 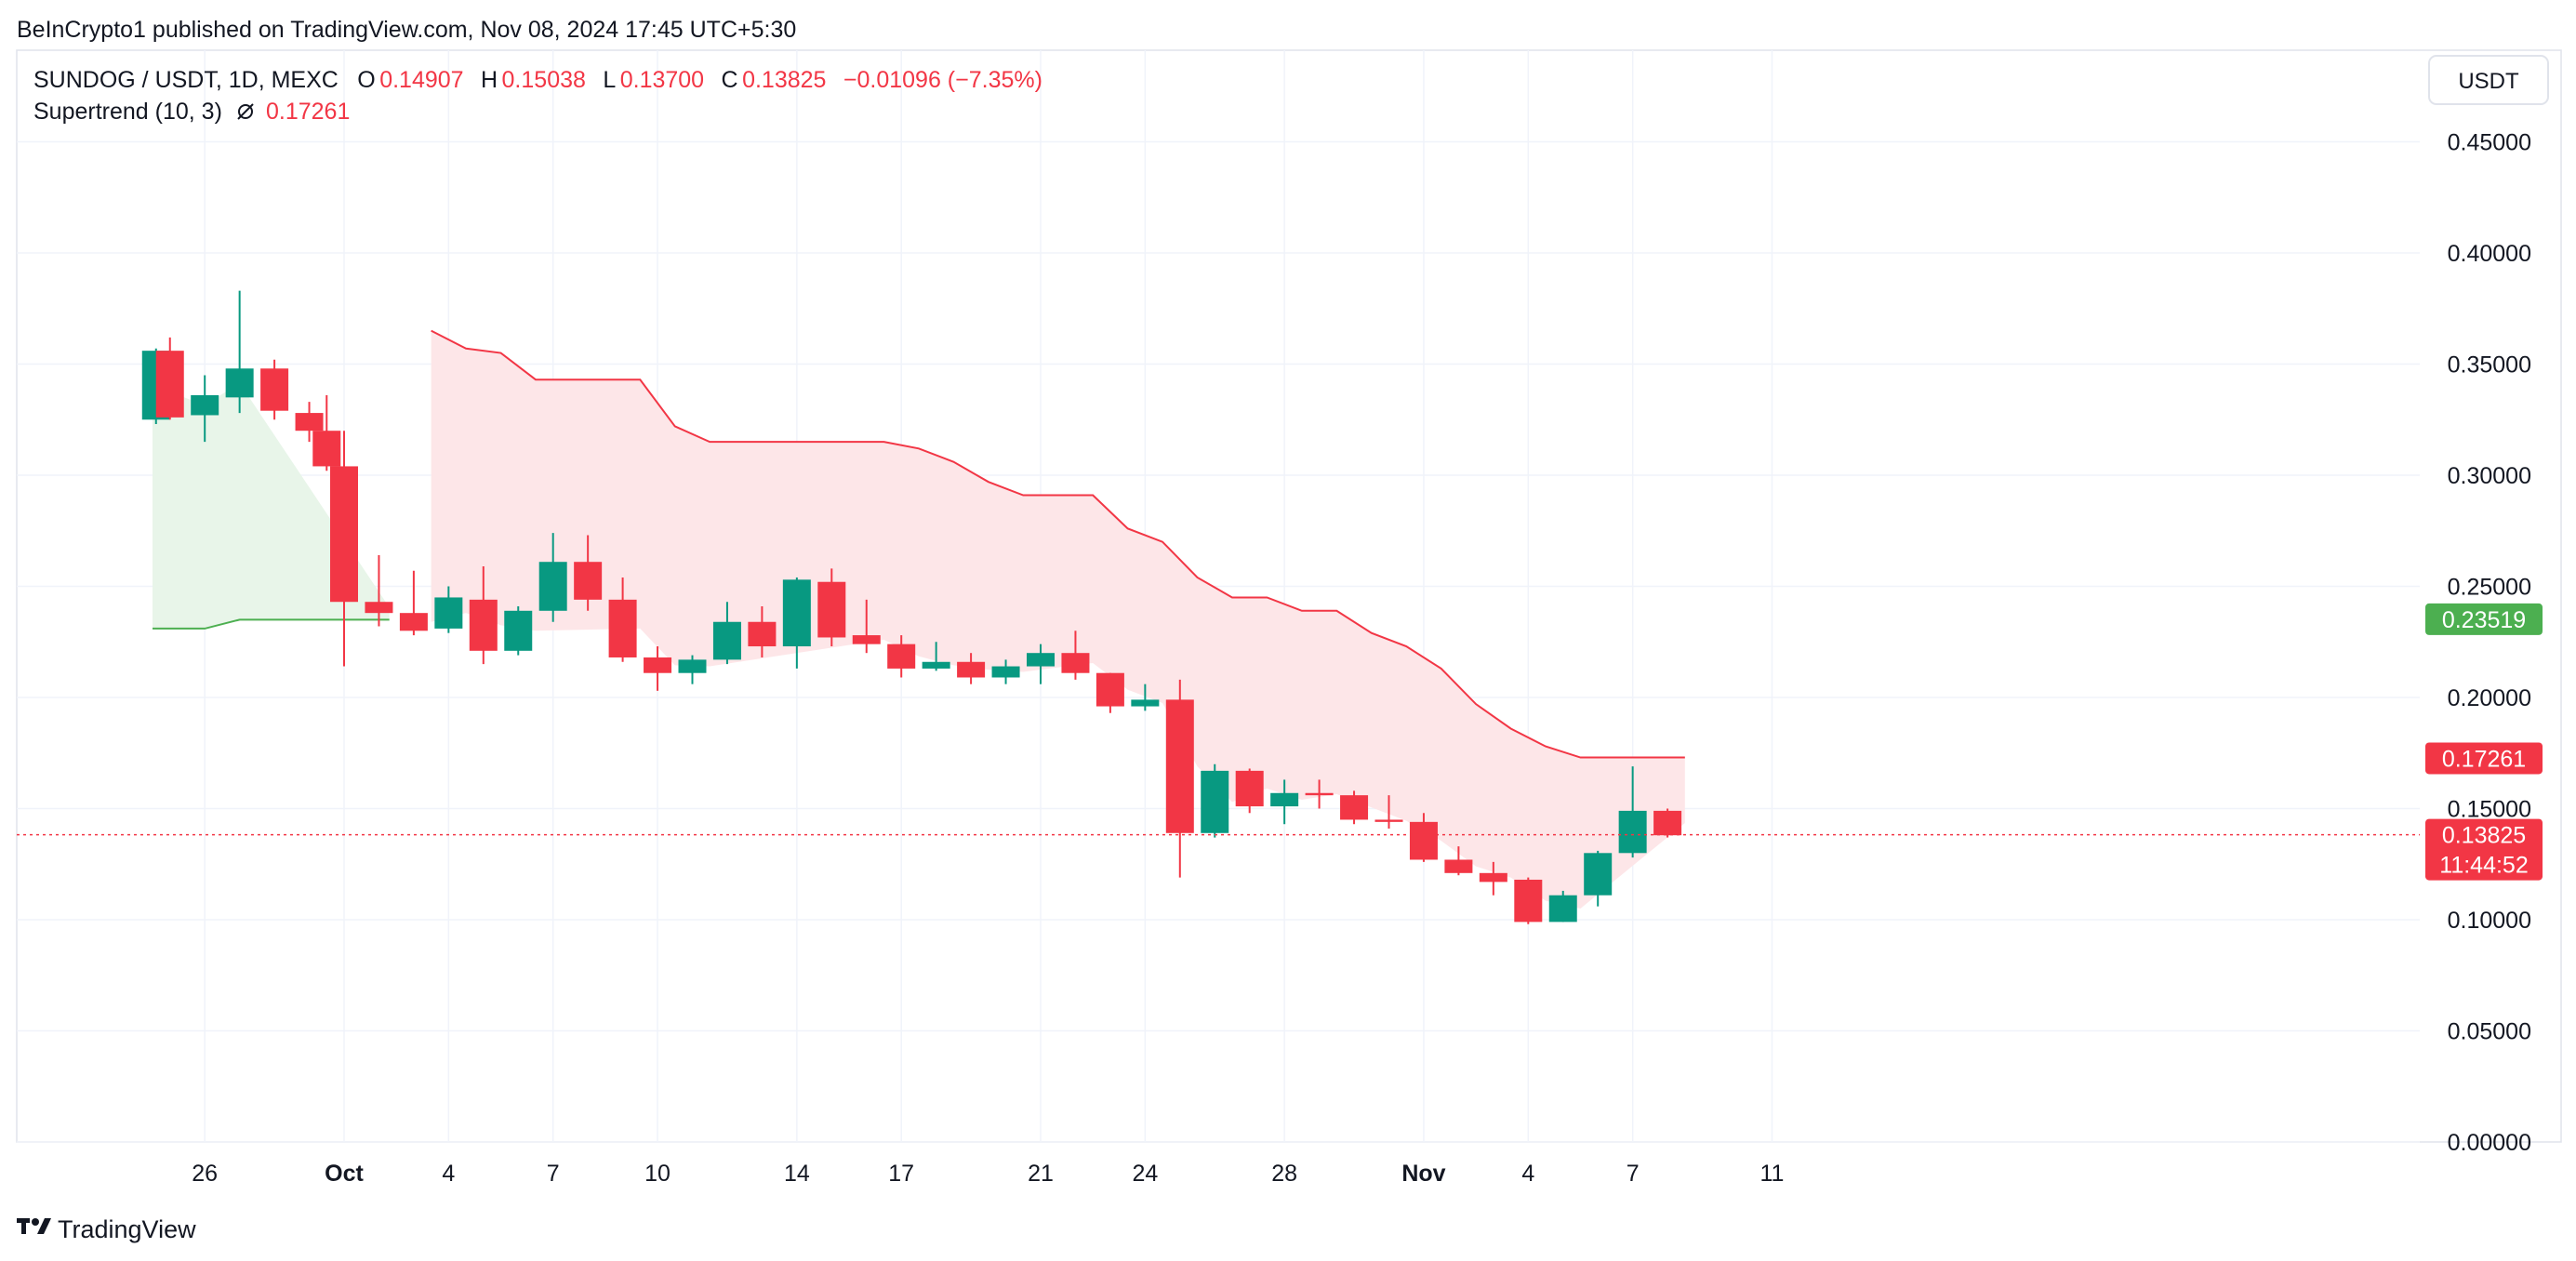 I want to click on price-tag-supertrend: 0.17261, so click(x=2484, y=758).